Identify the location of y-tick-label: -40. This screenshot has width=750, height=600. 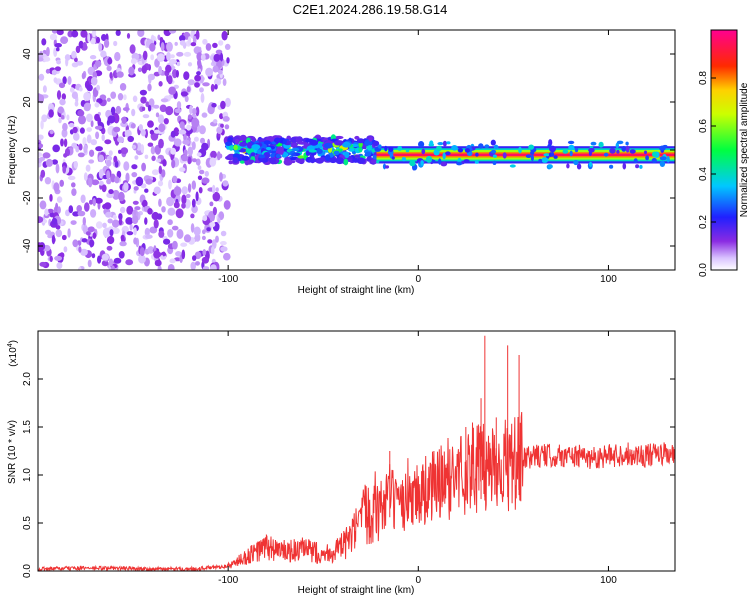
(27, 245).